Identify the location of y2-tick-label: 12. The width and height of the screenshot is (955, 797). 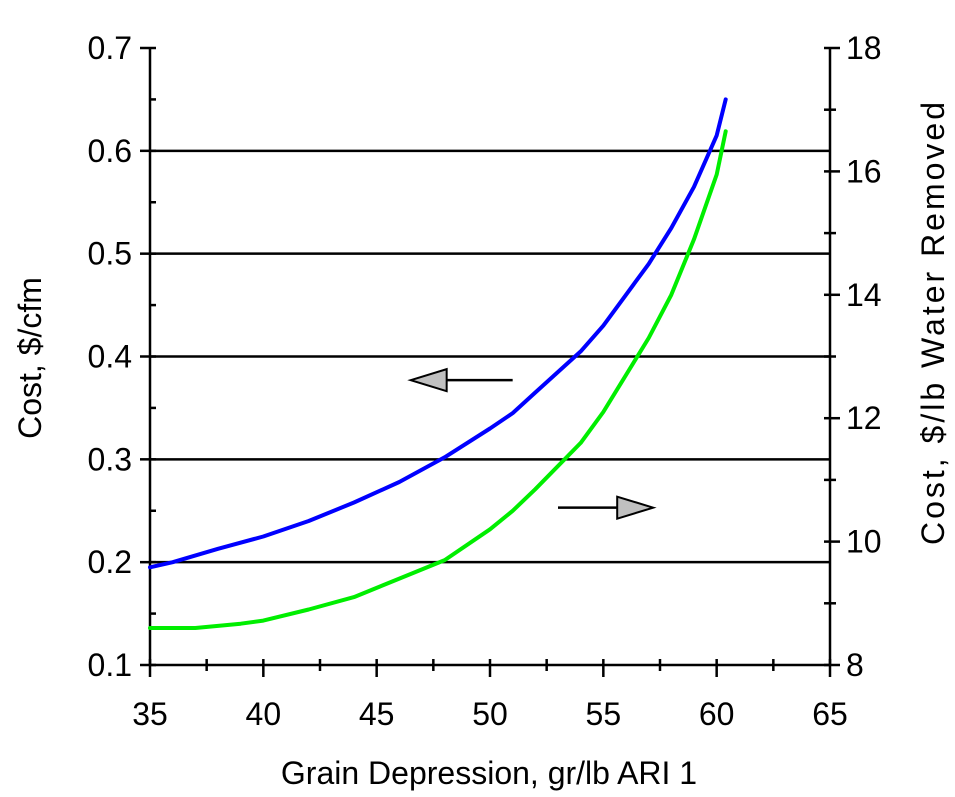
(864, 418).